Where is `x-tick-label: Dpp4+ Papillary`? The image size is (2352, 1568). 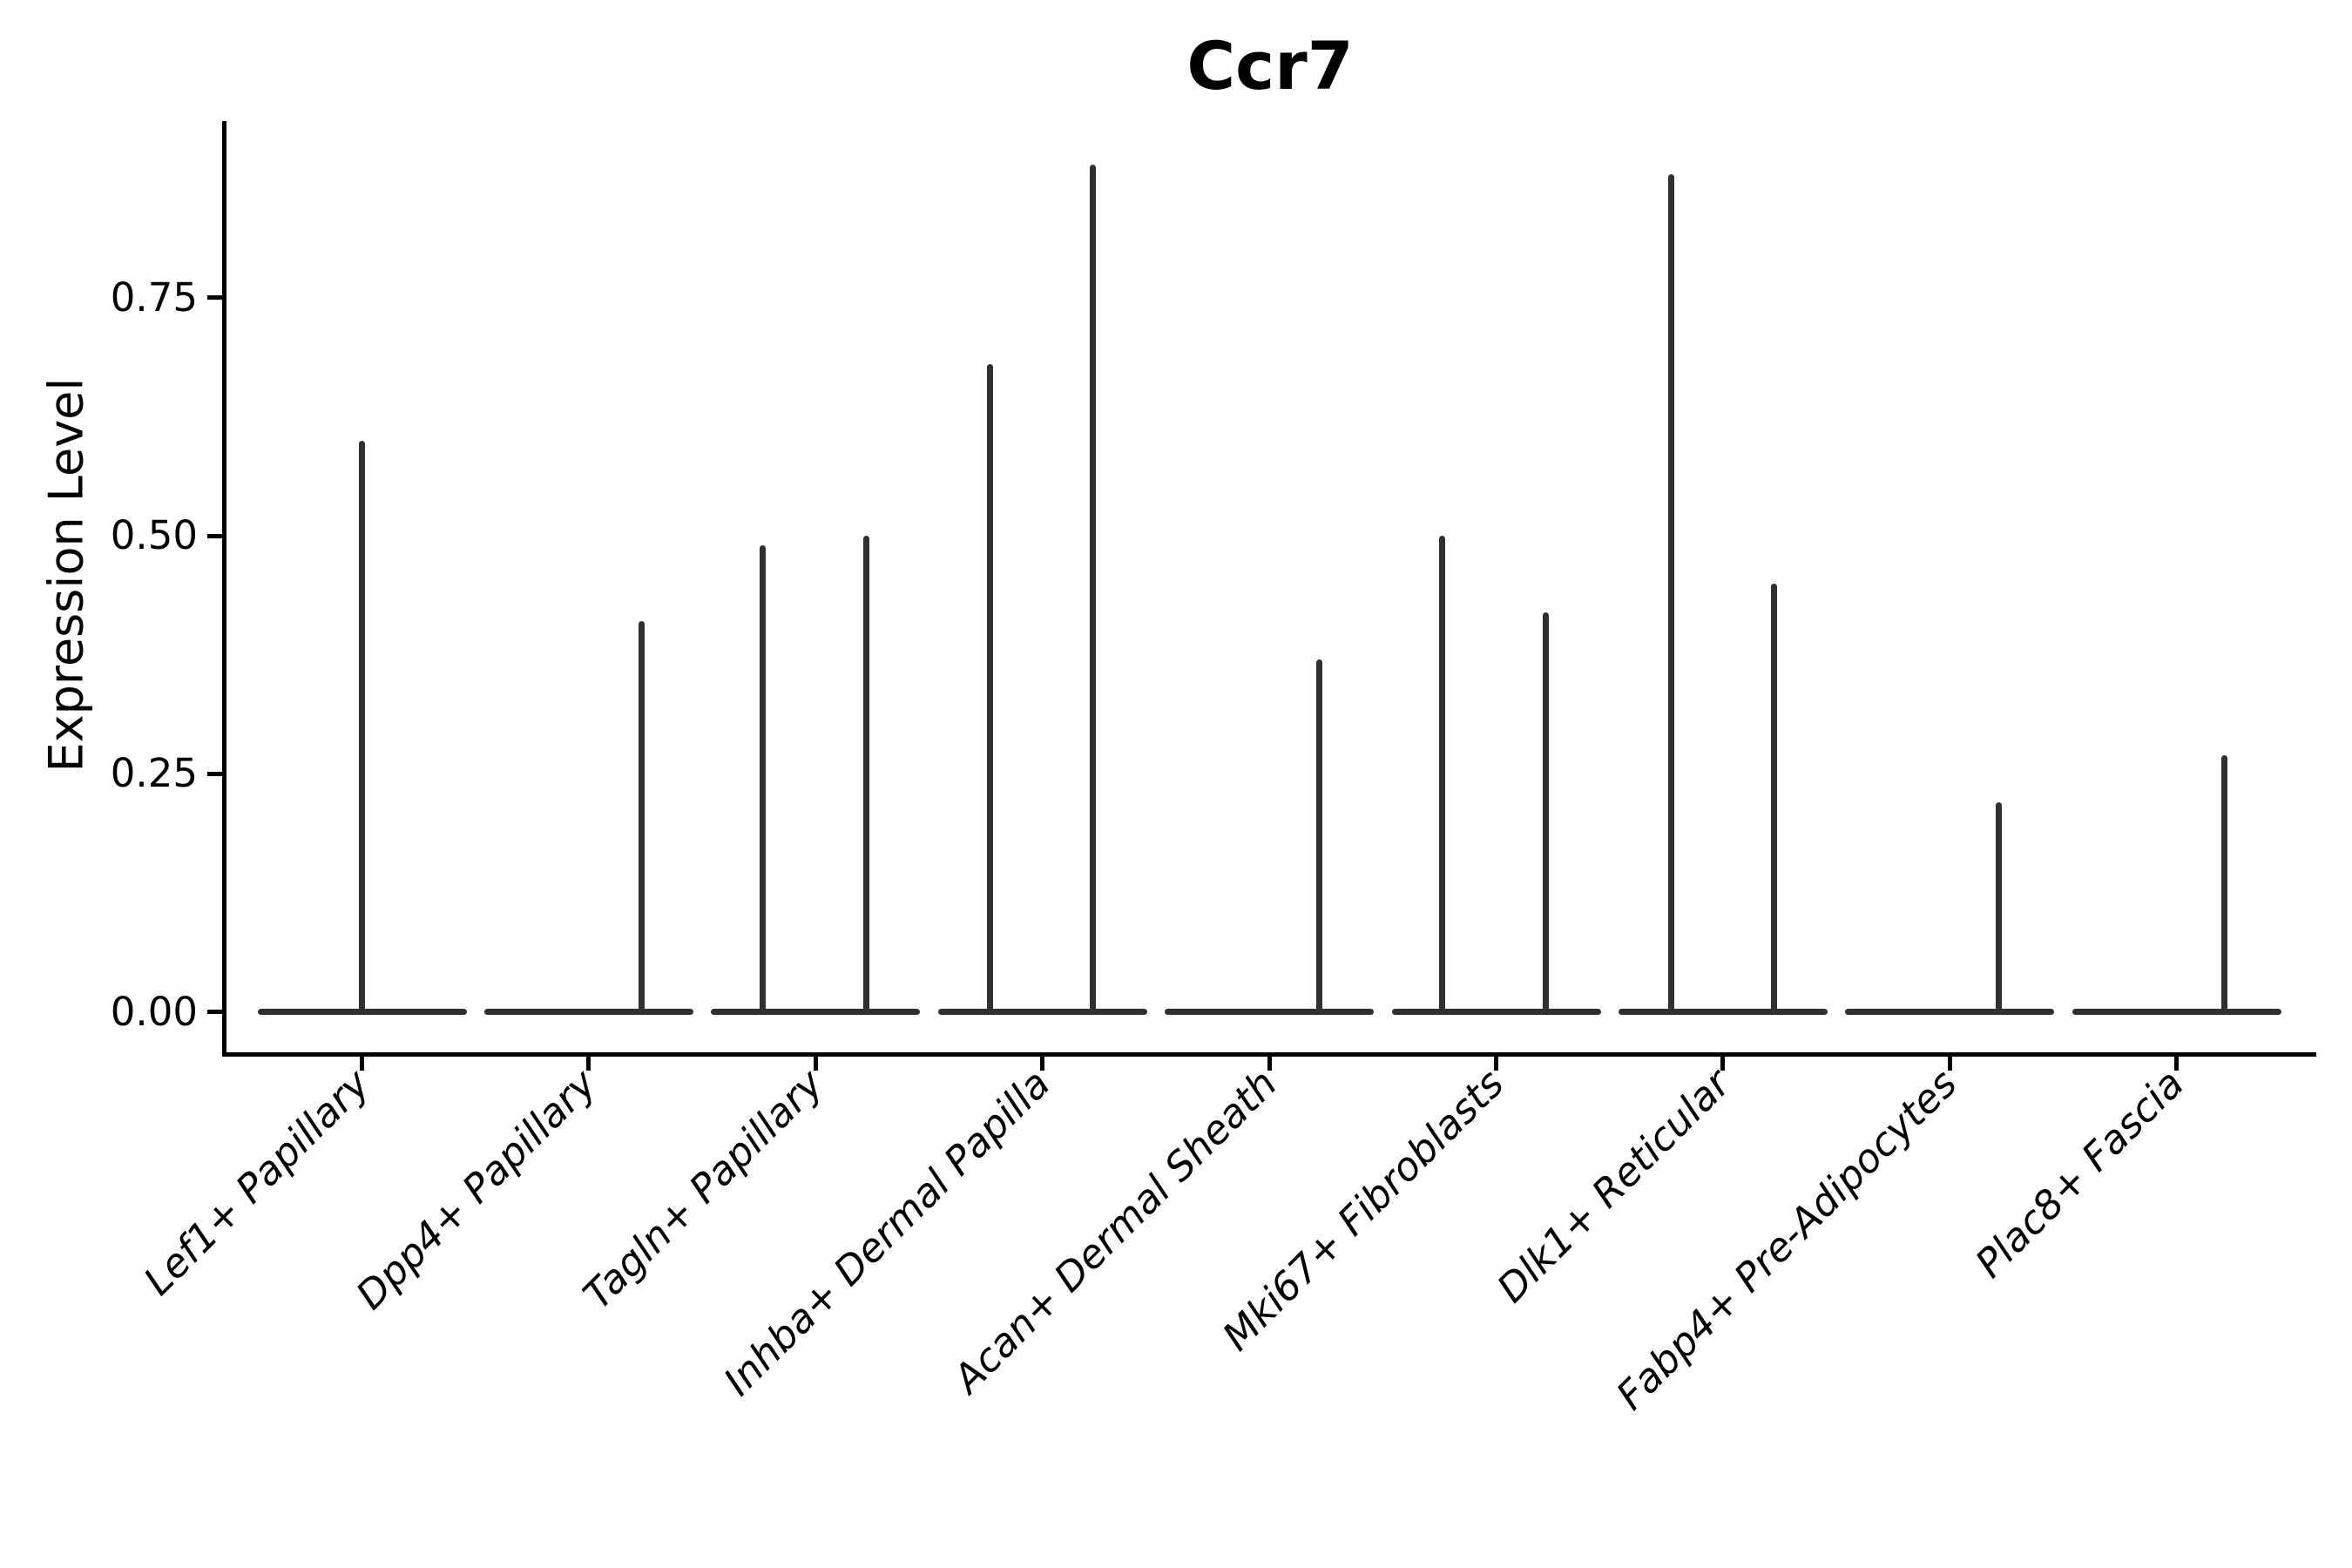 x-tick-label: Dpp4+ Papillary is located at coordinates (476, 1189).